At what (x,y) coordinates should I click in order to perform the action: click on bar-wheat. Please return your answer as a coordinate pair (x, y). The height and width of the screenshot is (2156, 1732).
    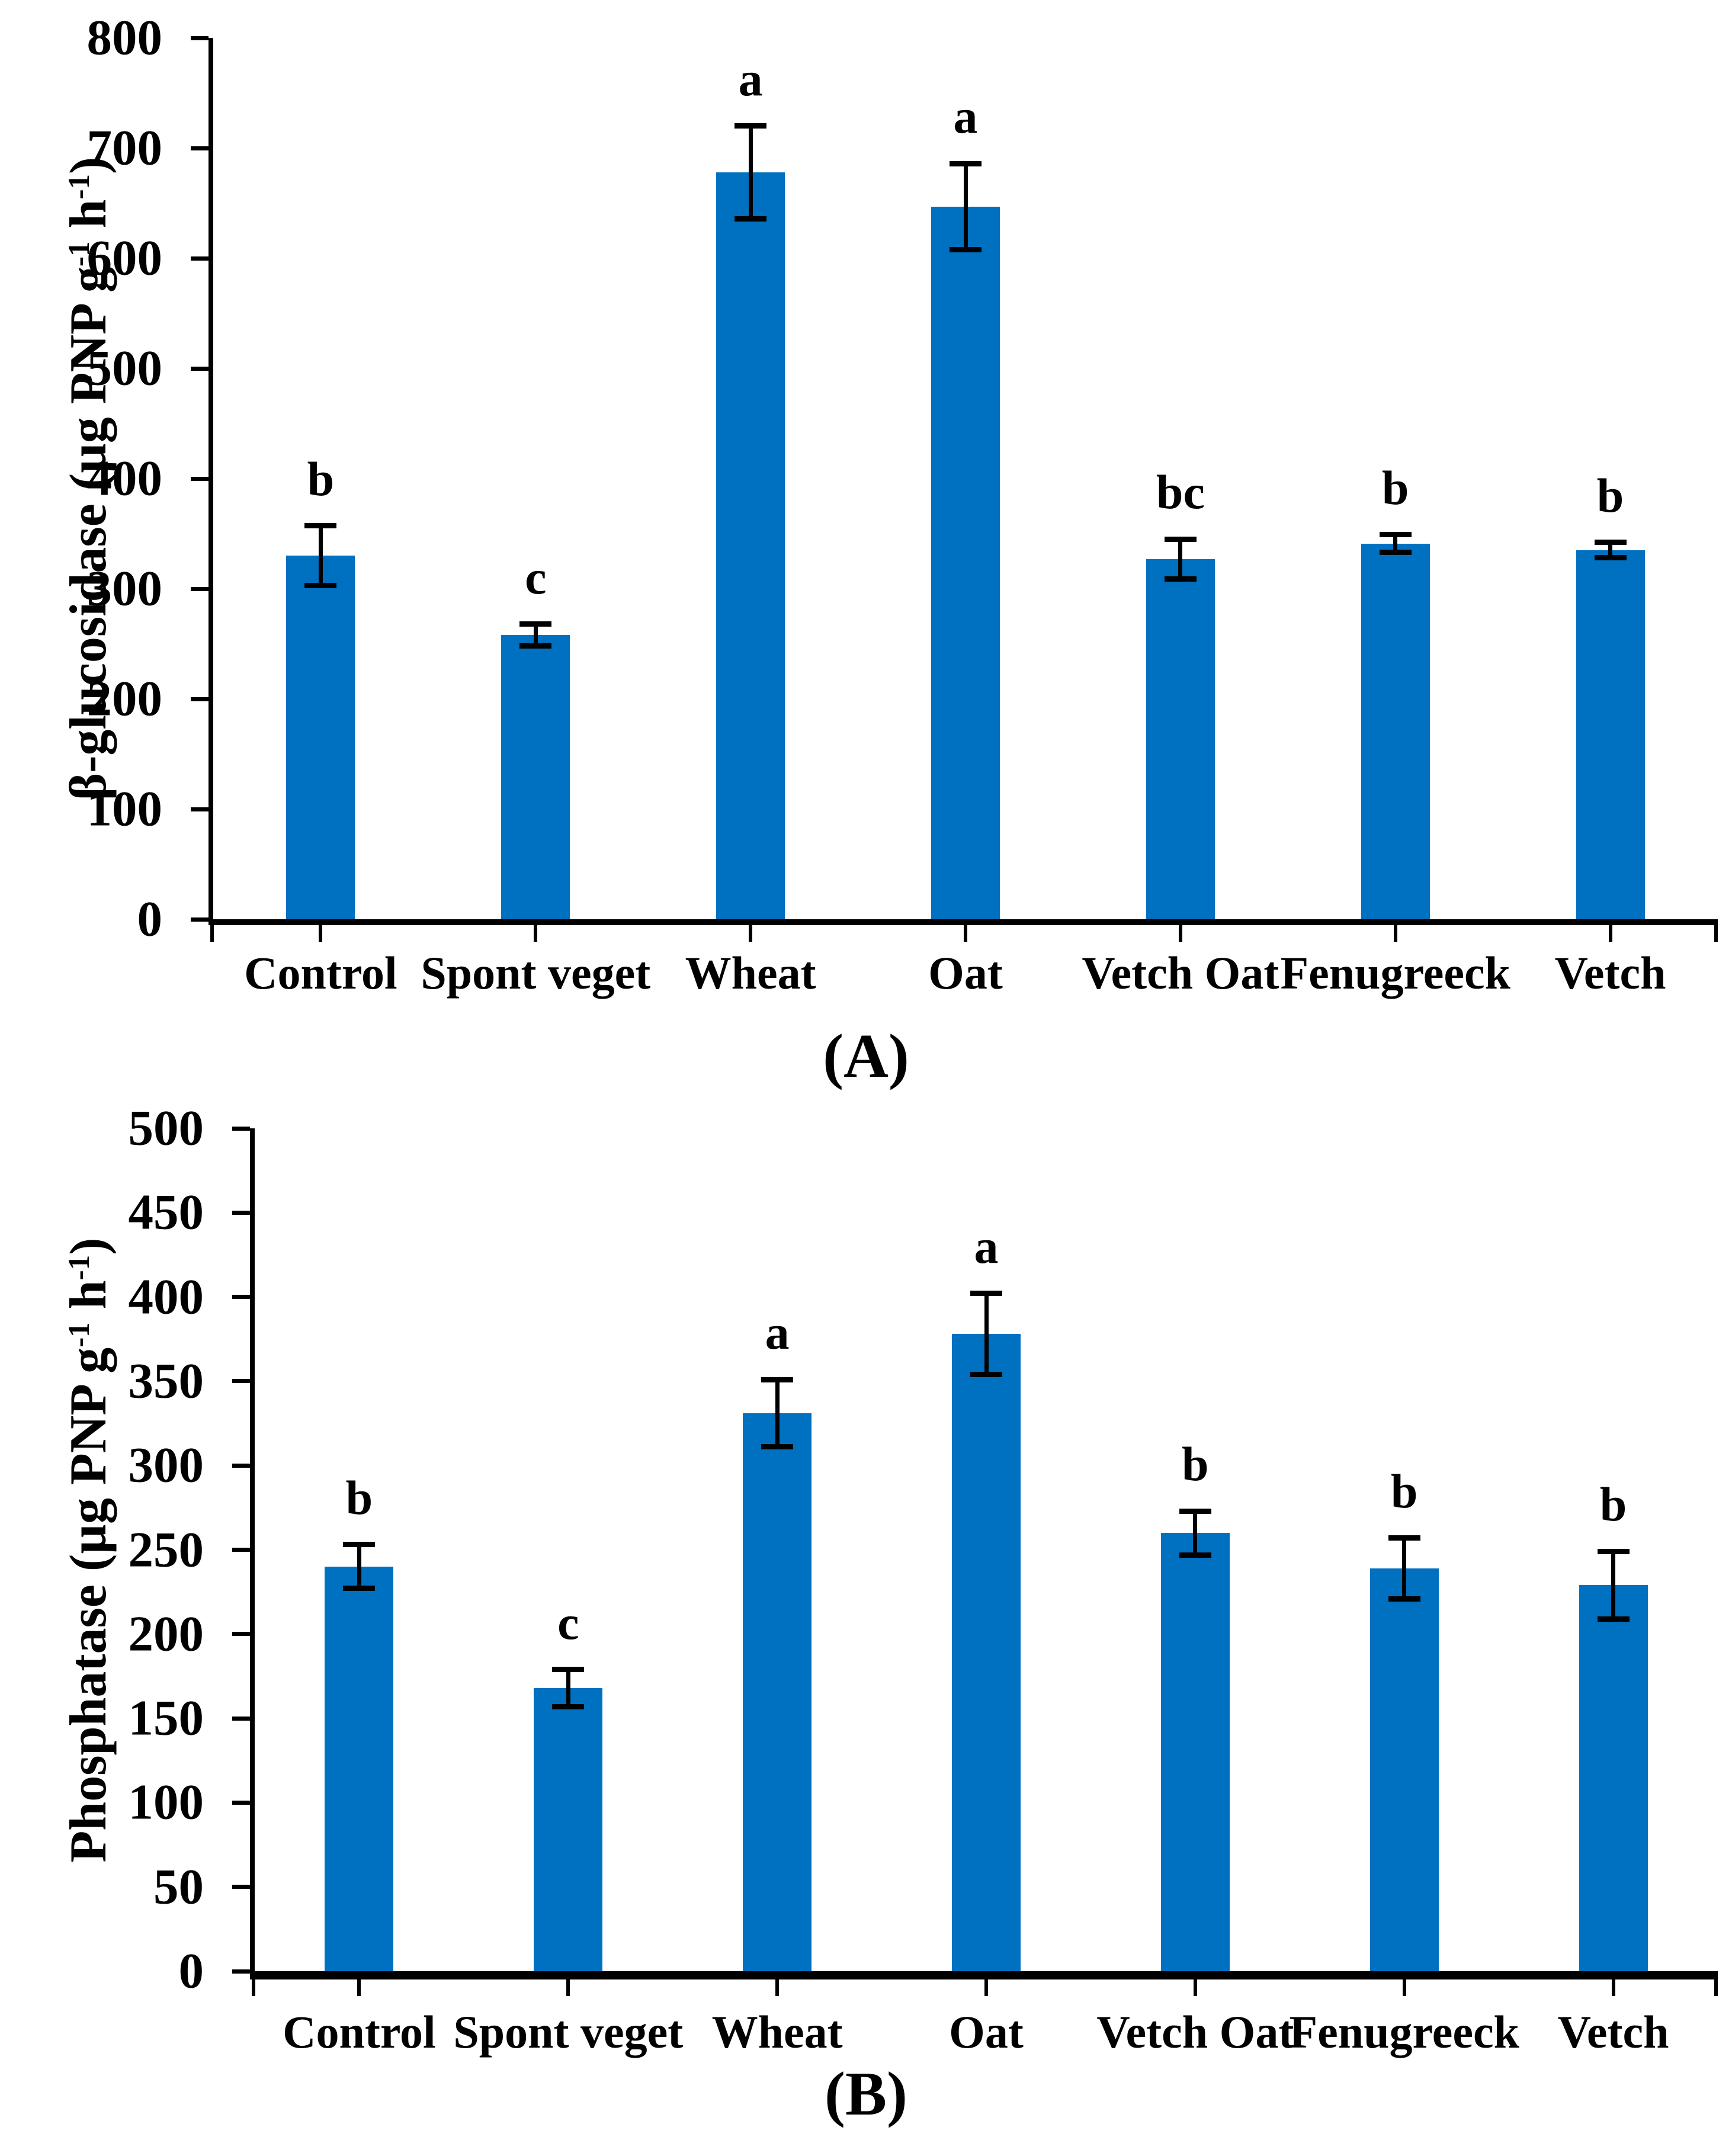
    Looking at the image, I should click on (777, 1692).